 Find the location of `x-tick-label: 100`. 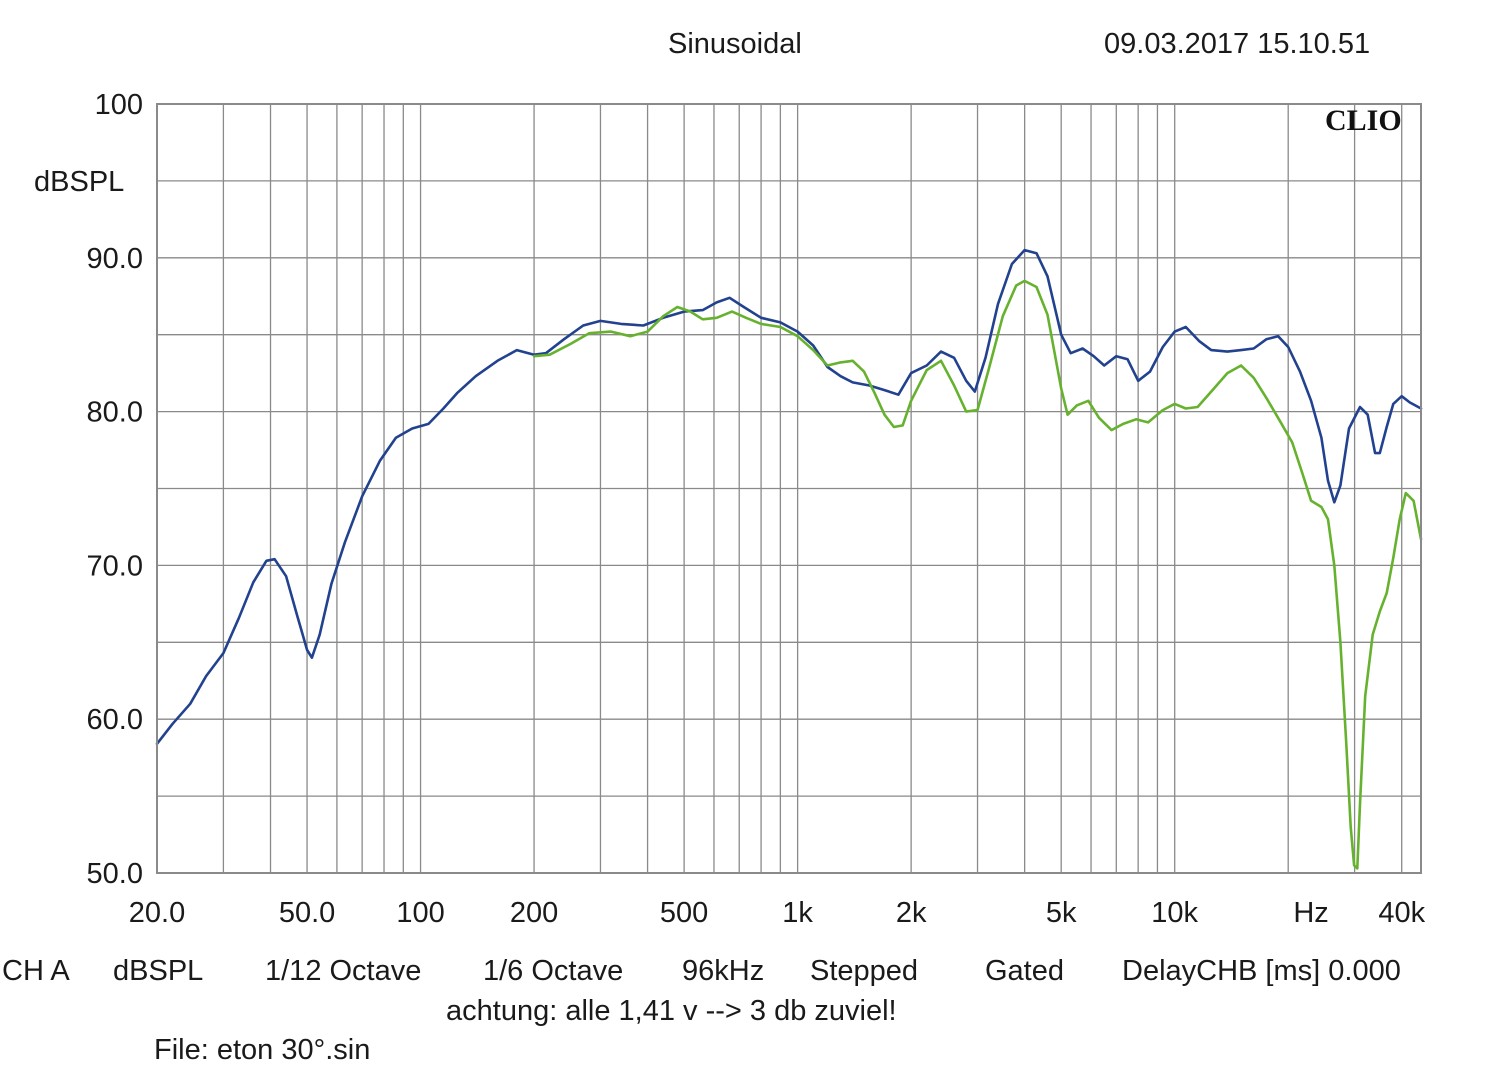

x-tick-label: 100 is located at coordinates (420, 913).